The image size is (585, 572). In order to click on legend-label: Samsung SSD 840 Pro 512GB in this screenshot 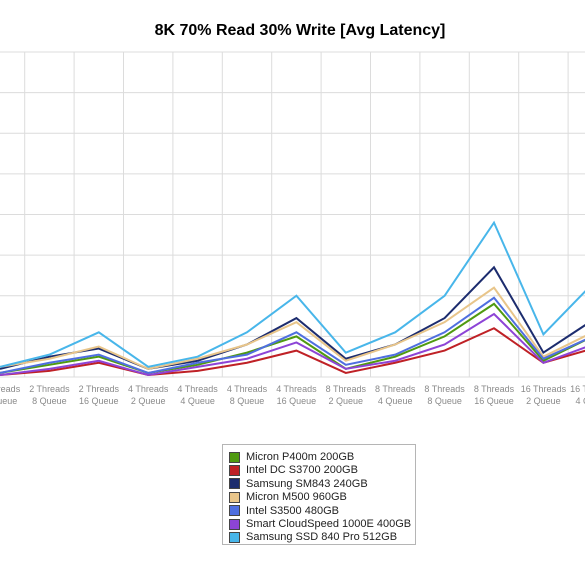, I will do `click(322, 537)`.